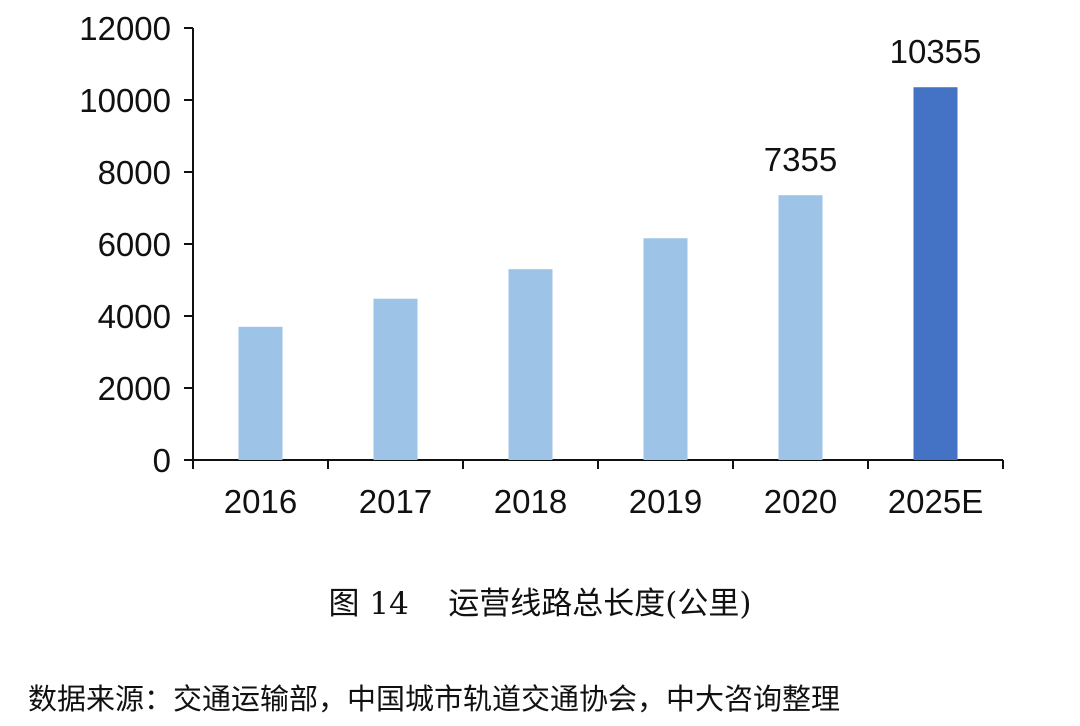  Describe the element at coordinates (665, 349) in the screenshot. I see `bar-2019` at that location.